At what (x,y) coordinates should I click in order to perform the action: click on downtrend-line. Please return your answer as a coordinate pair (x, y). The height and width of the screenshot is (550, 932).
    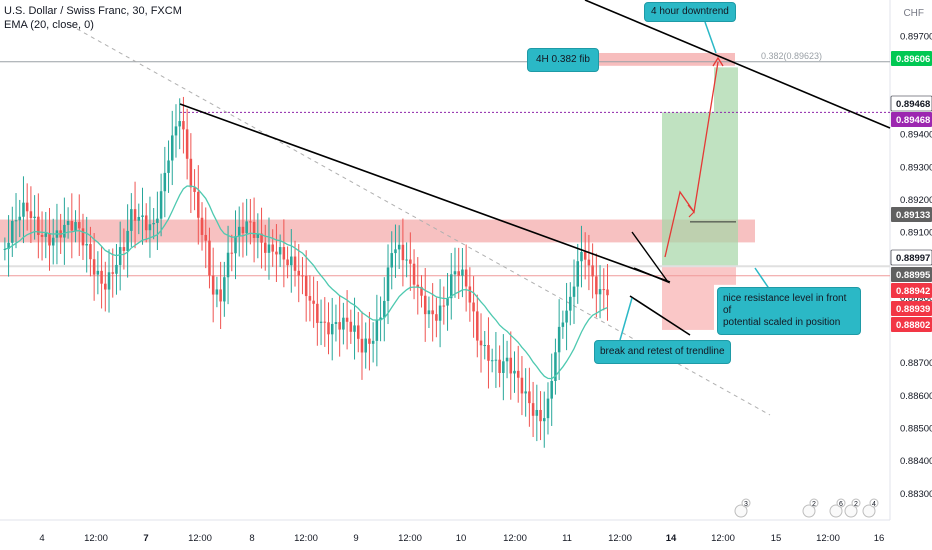
    Looking at the image, I should click on (737, 64).